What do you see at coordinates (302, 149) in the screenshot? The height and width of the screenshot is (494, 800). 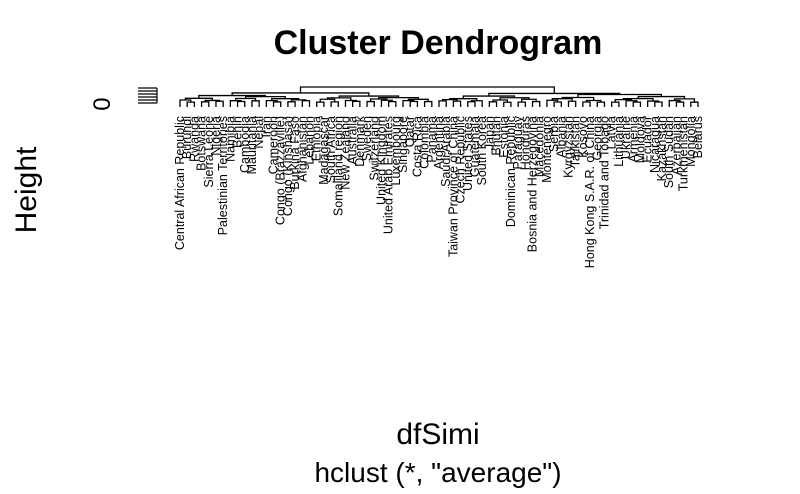 I see `leaf-label: Afghanistan` at bounding box center [302, 149].